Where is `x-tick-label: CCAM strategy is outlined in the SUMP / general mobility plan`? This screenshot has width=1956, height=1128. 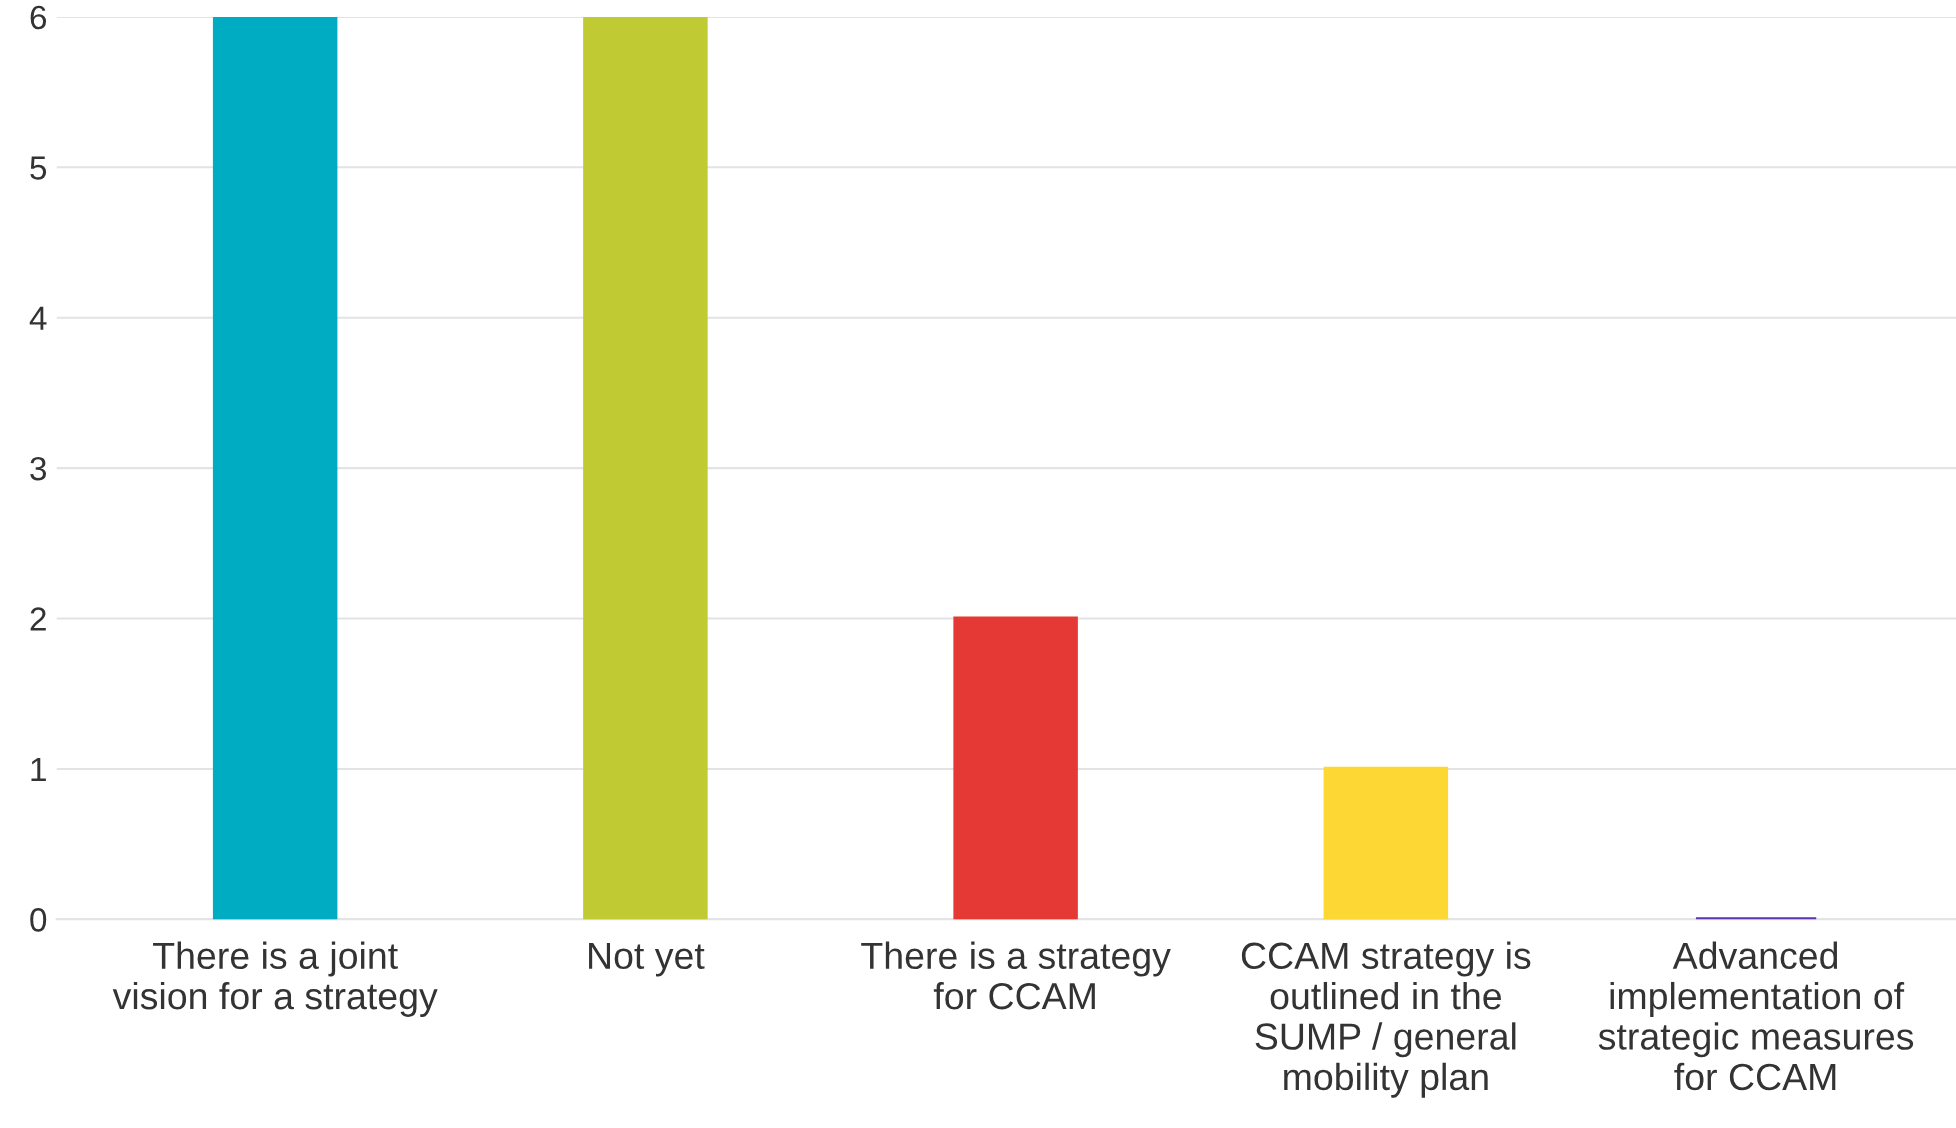
x-tick-label: CCAM strategy is outlined in the SUMP / general mobility plan is located at coordinates (1386, 1019).